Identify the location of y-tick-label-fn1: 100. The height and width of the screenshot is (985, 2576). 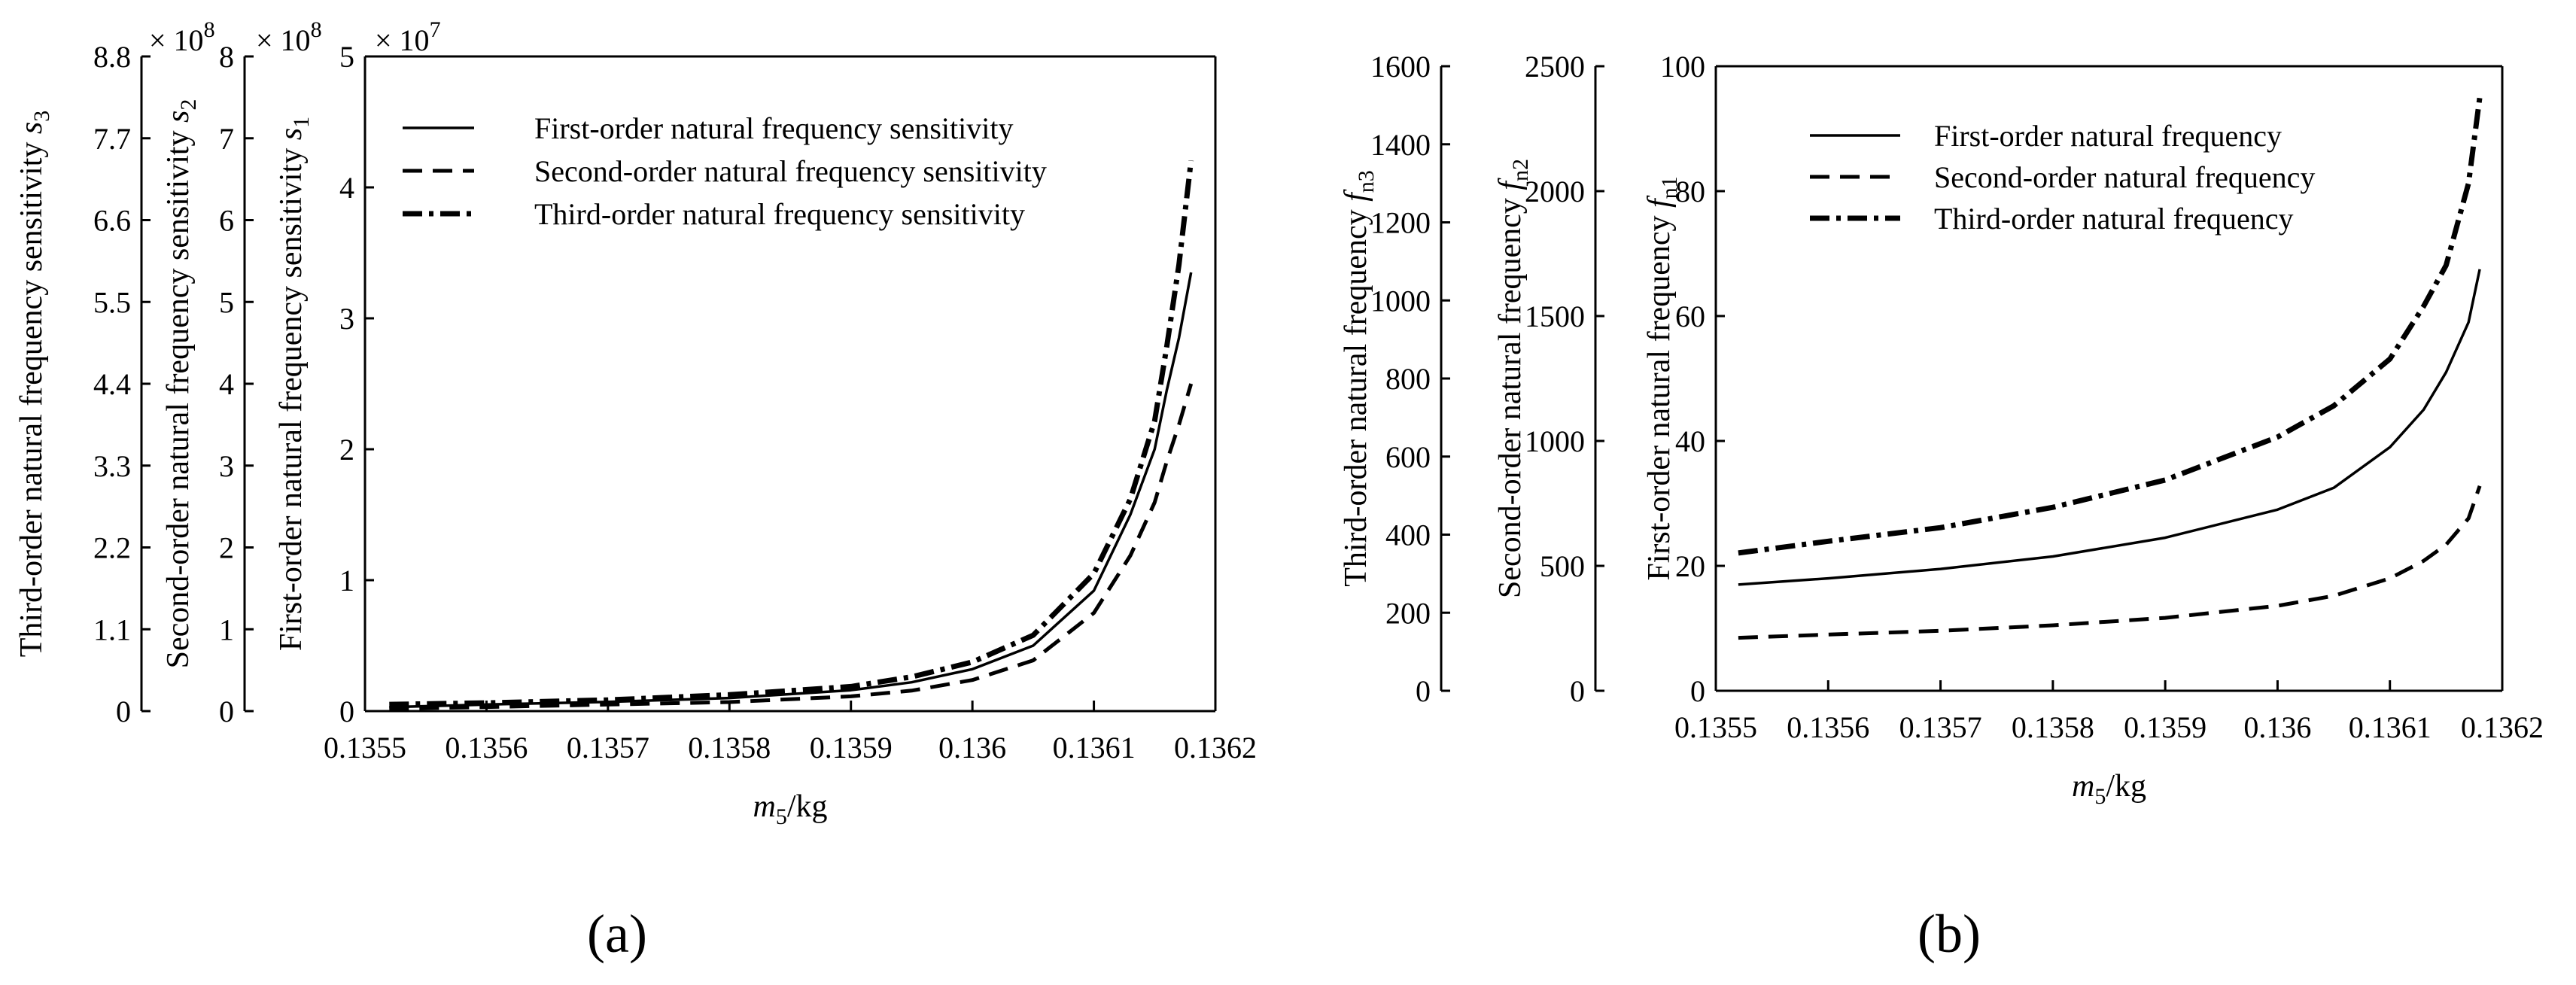
(1682, 67).